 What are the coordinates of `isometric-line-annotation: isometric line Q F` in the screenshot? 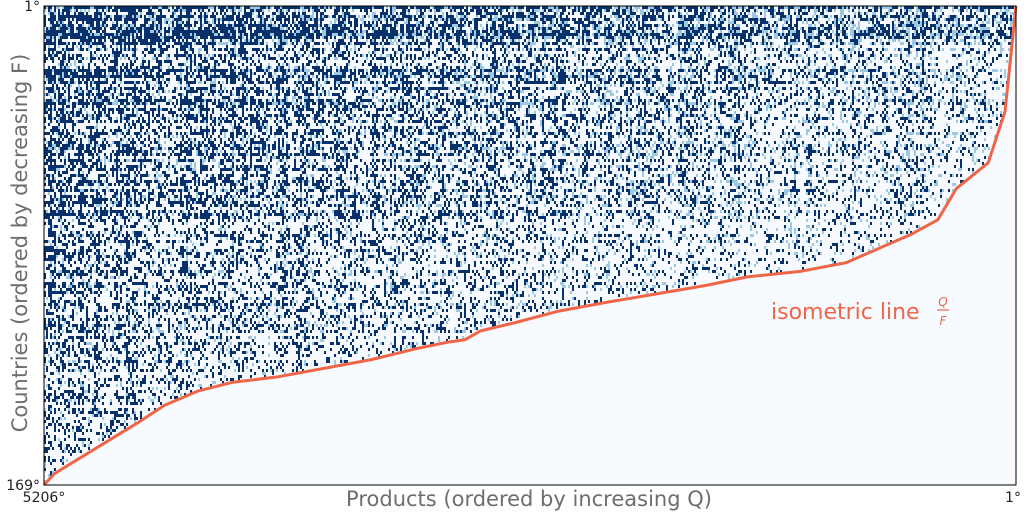 It's located at (860, 311).